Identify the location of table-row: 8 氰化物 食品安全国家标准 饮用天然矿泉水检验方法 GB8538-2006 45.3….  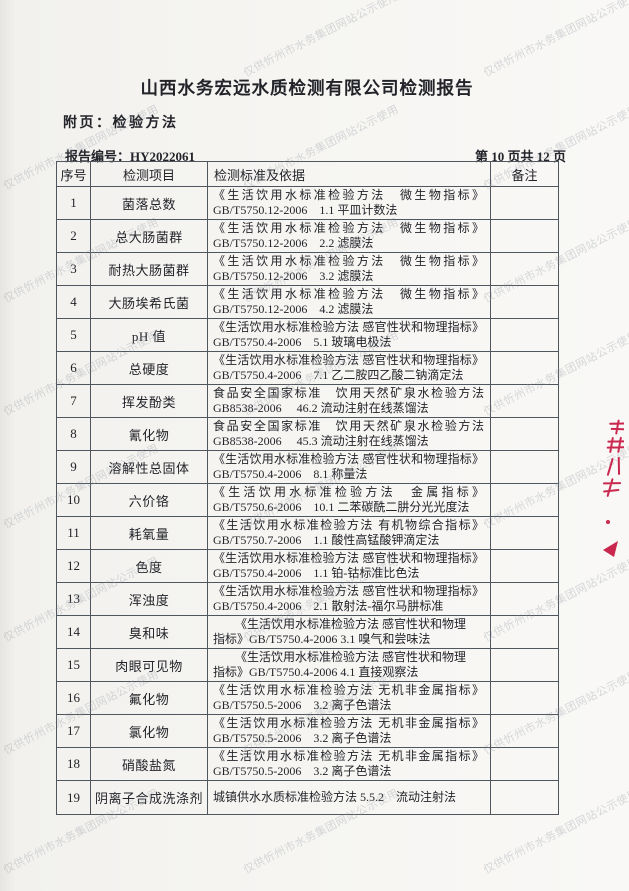
(307, 434).